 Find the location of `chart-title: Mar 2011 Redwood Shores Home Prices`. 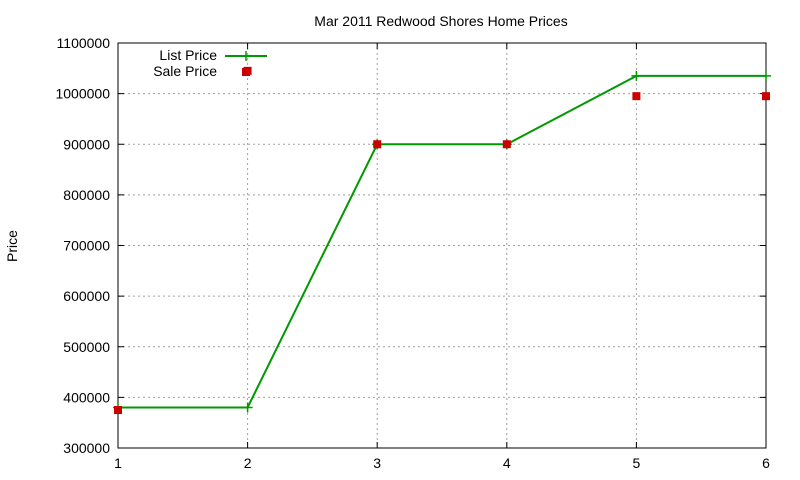

chart-title: Mar 2011 Redwood Shores Home Prices is located at coordinates (440, 21).